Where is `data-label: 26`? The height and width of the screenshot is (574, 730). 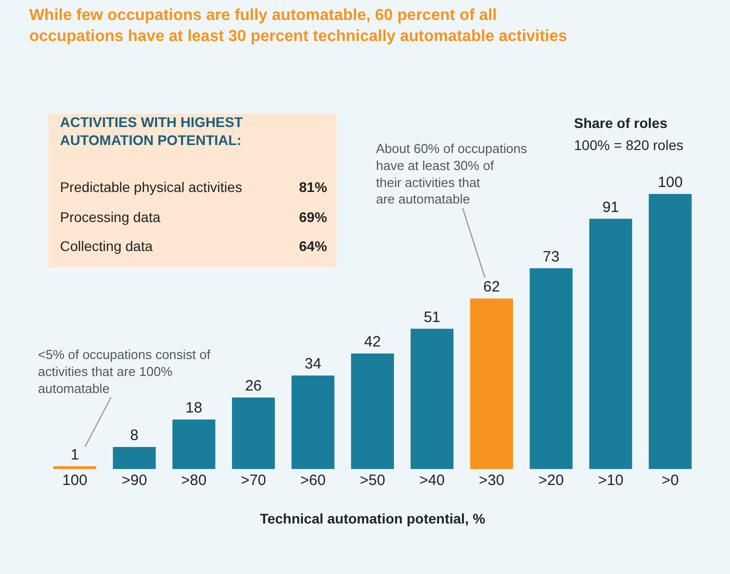
data-label: 26 is located at coordinates (253, 386).